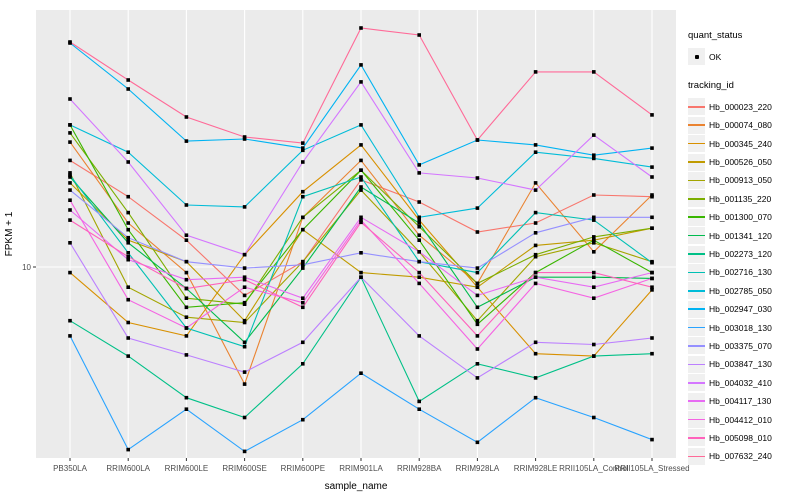 The width and height of the screenshot is (800, 500). What do you see at coordinates (740, 272) in the screenshot?
I see `legend-item-label: Hb_002716_130` at bounding box center [740, 272].